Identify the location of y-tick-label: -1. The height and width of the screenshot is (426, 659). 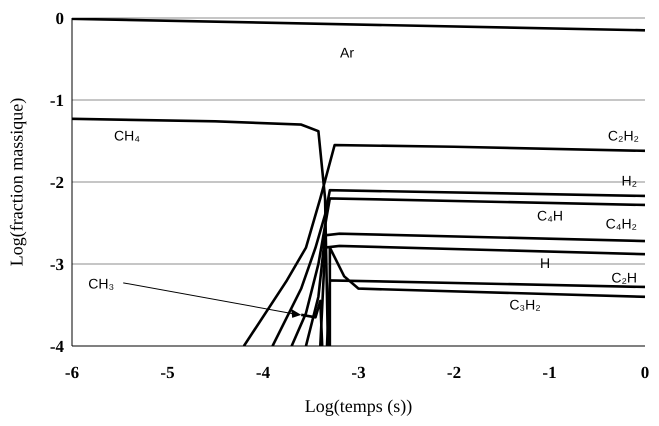
(57, 100).